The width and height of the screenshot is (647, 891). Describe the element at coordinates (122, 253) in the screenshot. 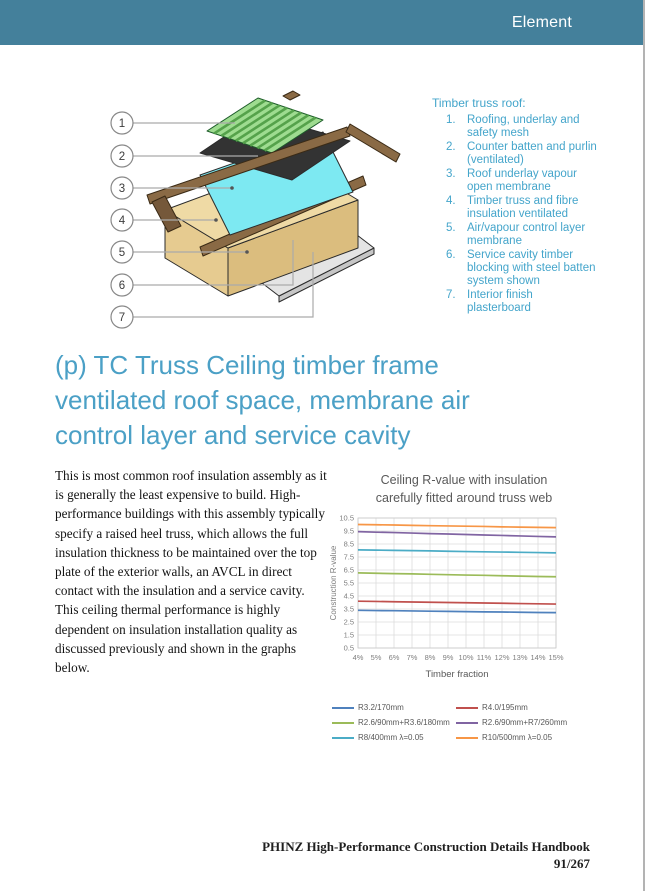

I see `callout-number-5: 5` at that location.